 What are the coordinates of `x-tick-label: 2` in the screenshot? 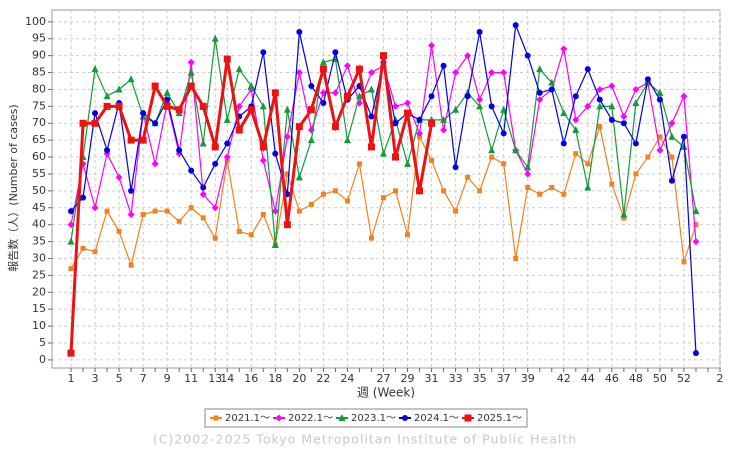 It's located at (720, 378).